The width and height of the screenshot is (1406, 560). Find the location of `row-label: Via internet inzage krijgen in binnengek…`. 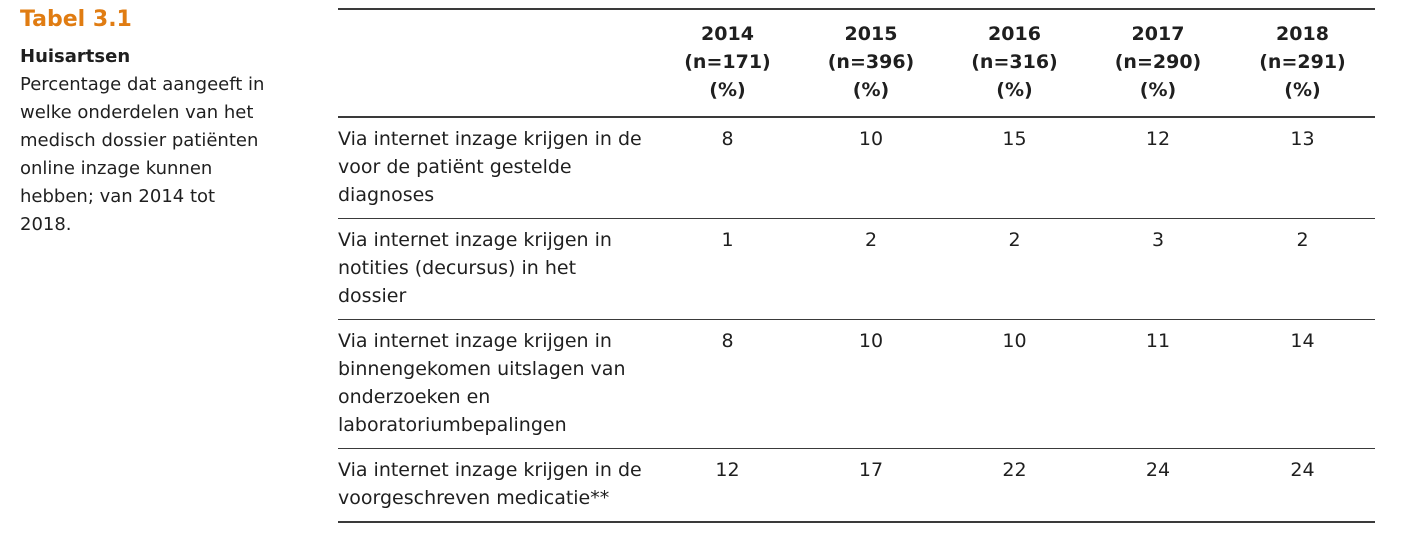

row-label: Via internet inzage krijgen in binnengek… is located at coordinates (482, 383).